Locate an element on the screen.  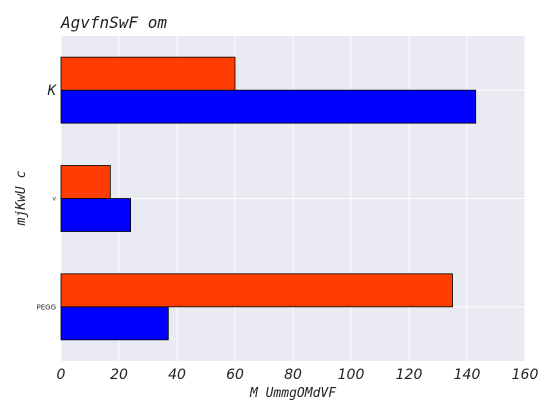
x-tick-label: 140 is located at coordinates (467, 375).